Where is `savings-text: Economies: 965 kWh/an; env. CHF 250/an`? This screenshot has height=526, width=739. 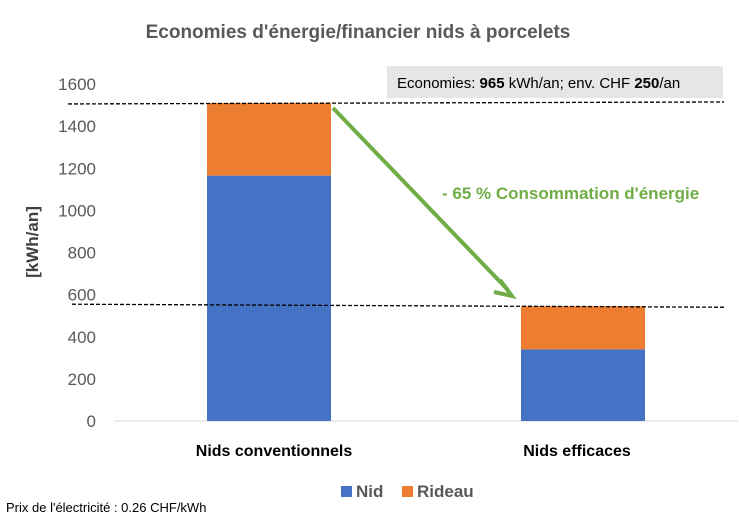
savings-text: Economies: 965 kWh/an; env. CHF 250/an is located at coordinates (538, 83).